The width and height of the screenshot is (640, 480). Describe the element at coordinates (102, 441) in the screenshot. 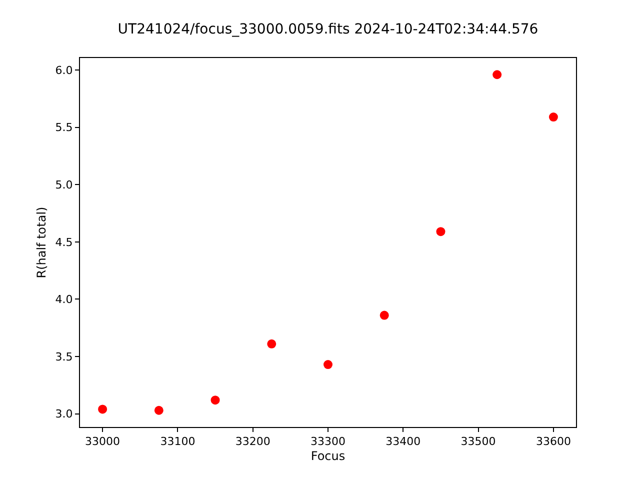

I see `x-tick-label: 33000` at that location.